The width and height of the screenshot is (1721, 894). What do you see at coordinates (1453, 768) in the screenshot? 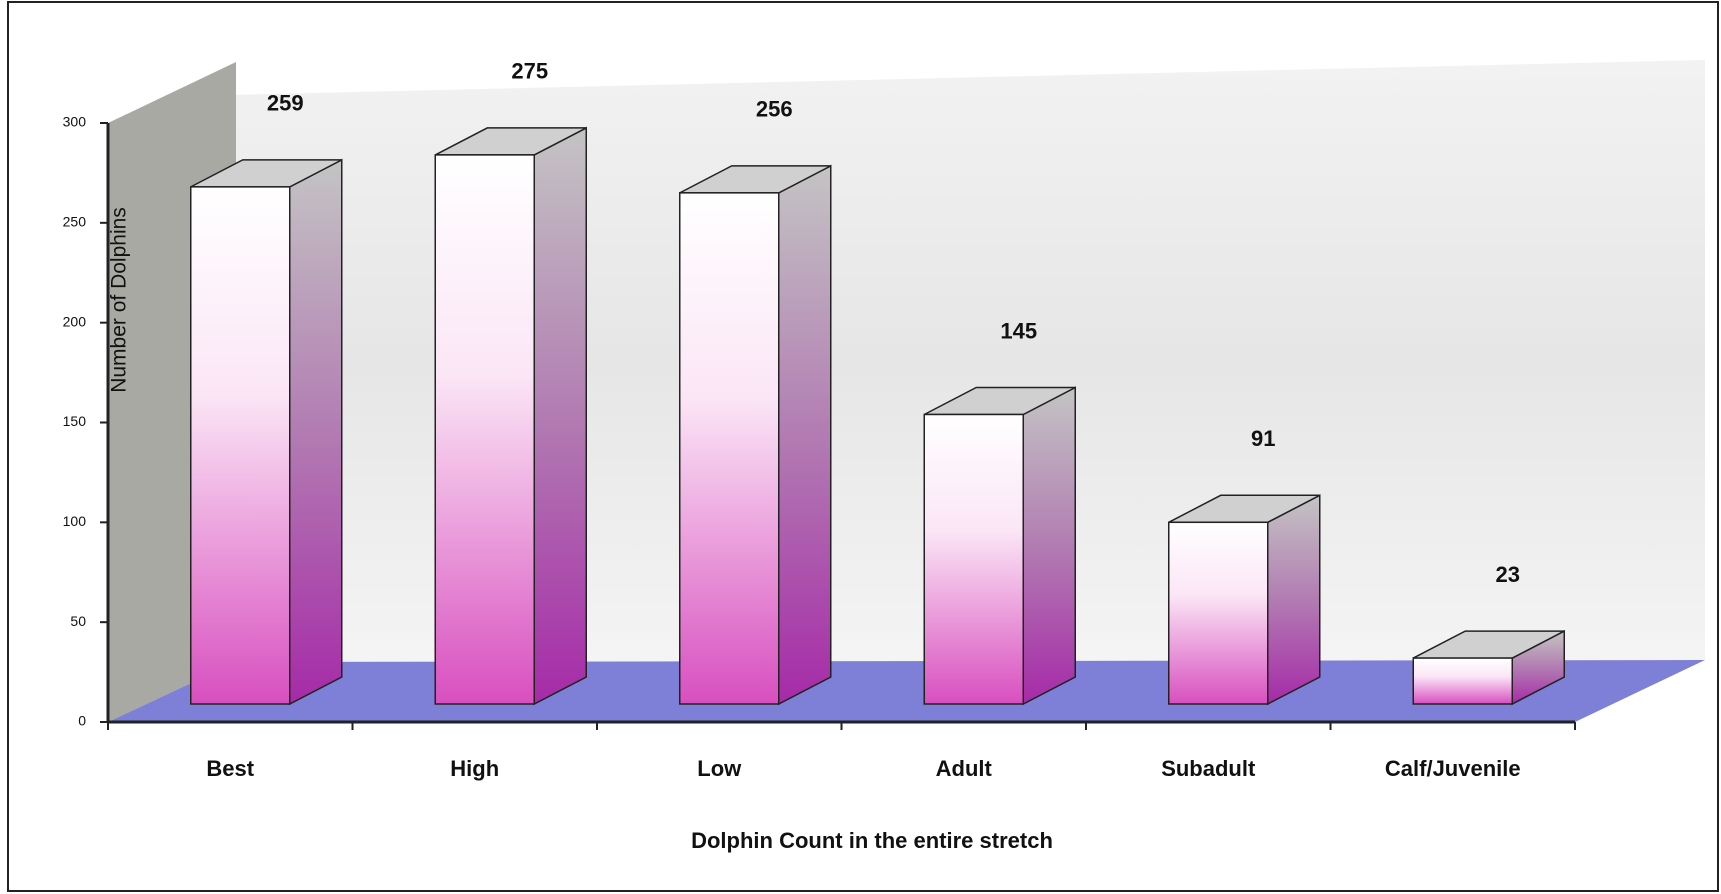
I see `x-tick-label: Calf/Juvenile` at bounding box center [1453, 768].